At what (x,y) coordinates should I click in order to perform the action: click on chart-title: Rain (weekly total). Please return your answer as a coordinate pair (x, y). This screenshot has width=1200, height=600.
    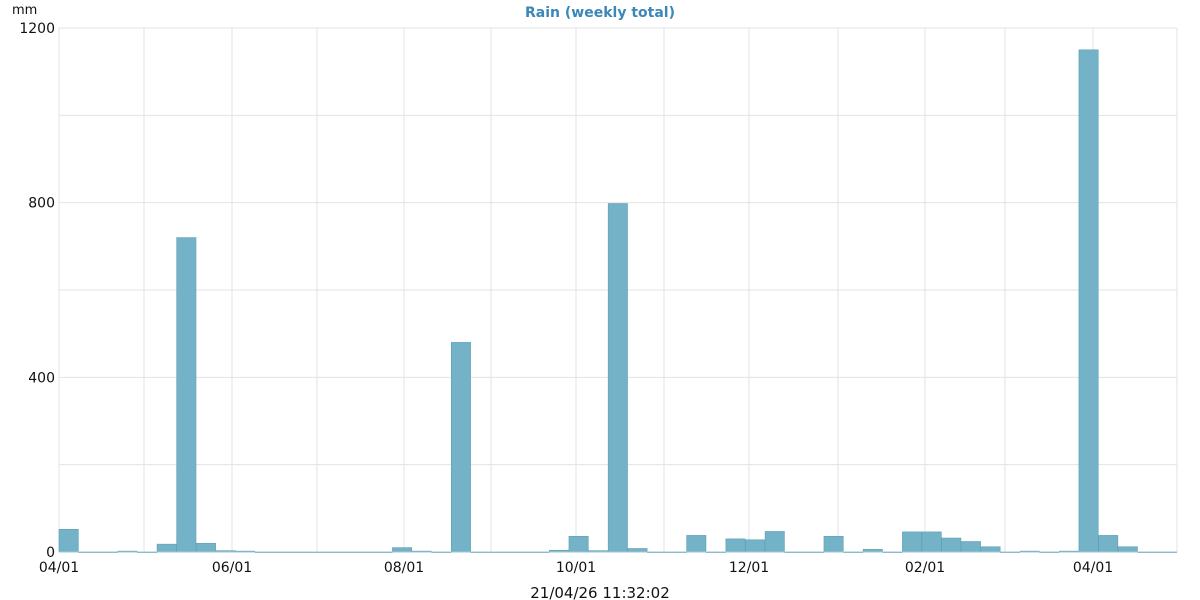
    Looking at the image, I should click on (600, 13).